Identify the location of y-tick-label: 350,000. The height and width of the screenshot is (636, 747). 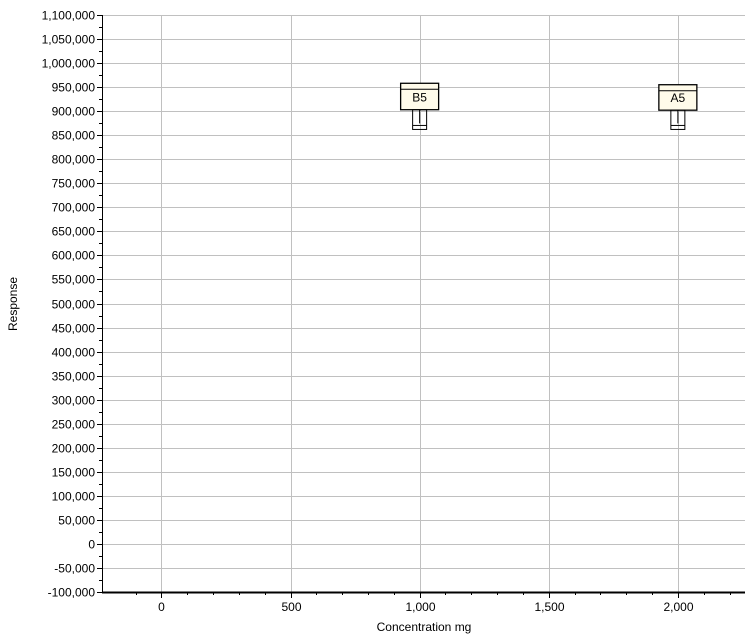
(74, 377).